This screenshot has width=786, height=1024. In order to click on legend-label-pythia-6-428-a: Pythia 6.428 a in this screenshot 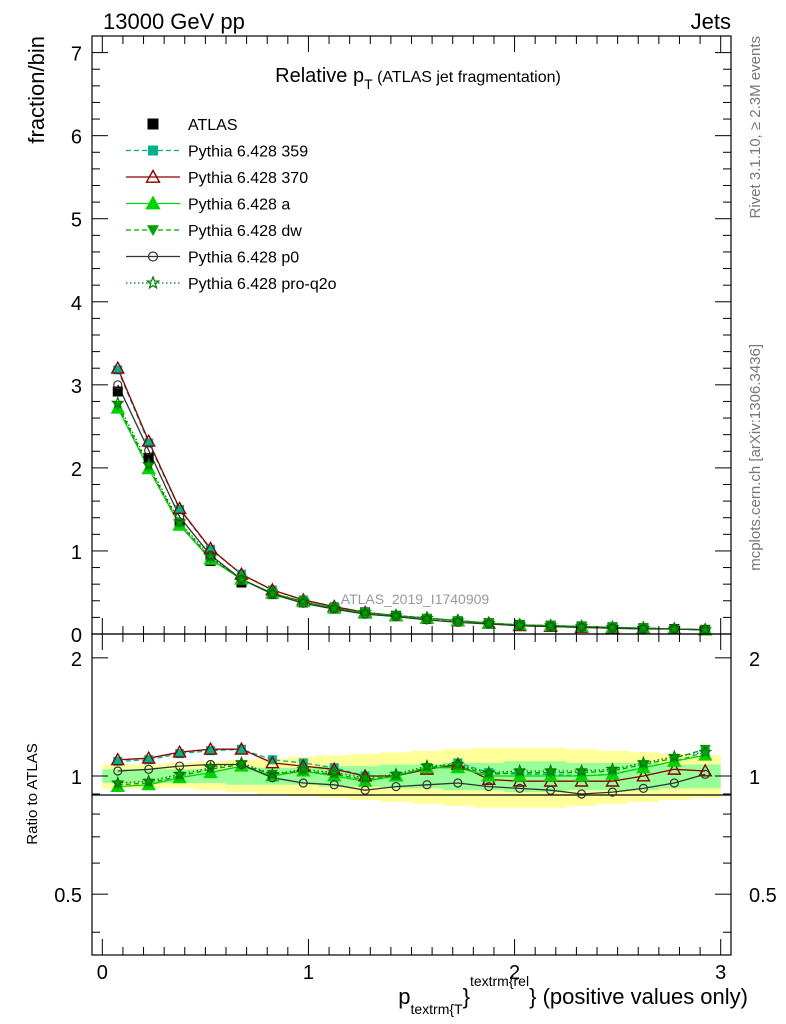, I will do `click(239, 205)`.